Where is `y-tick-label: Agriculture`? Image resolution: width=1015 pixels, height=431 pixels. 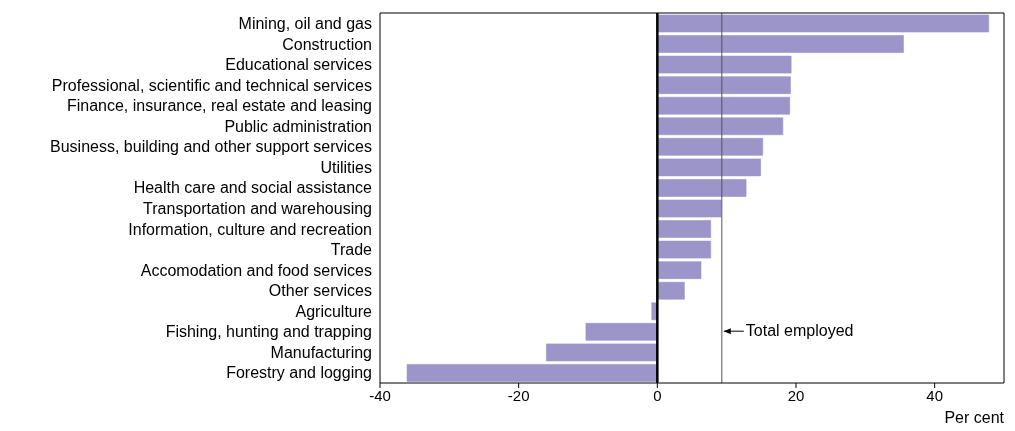 y-tick-label: Agriculture is located at coordinates (334, 311).